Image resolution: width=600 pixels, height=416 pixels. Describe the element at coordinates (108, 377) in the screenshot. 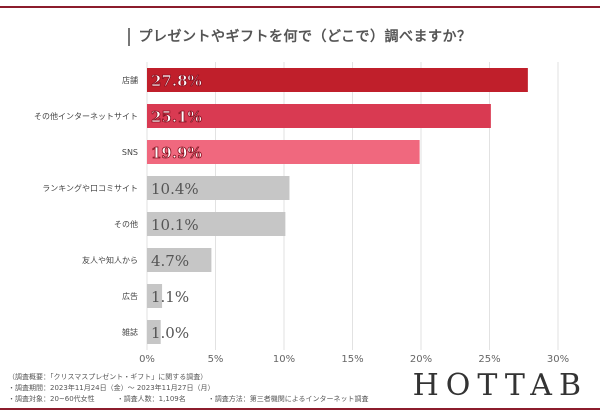

I see `survey-summary: （調査概要：「クリスマスプレゼント・ギフト」に関する調査）` at that location.